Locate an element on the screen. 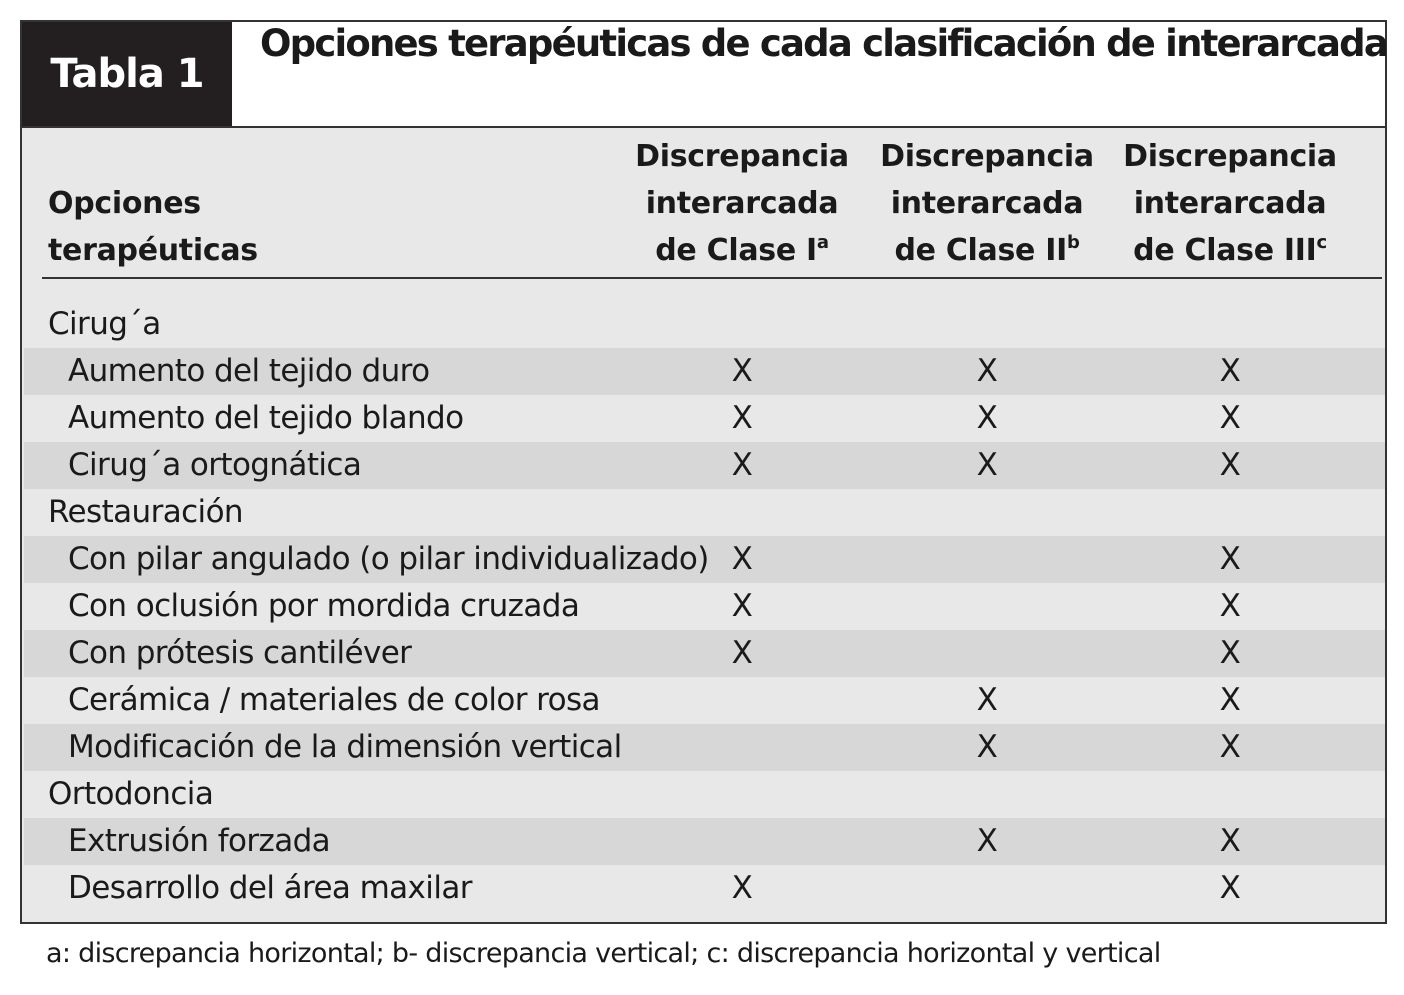  table-label: Tabla 1 is located at coordinates (127, 74).